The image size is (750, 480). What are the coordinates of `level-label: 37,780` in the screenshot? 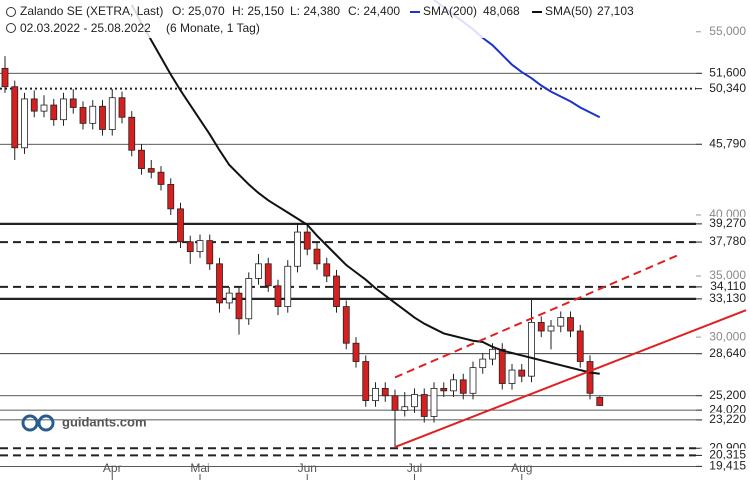 It's located at (727, 241).